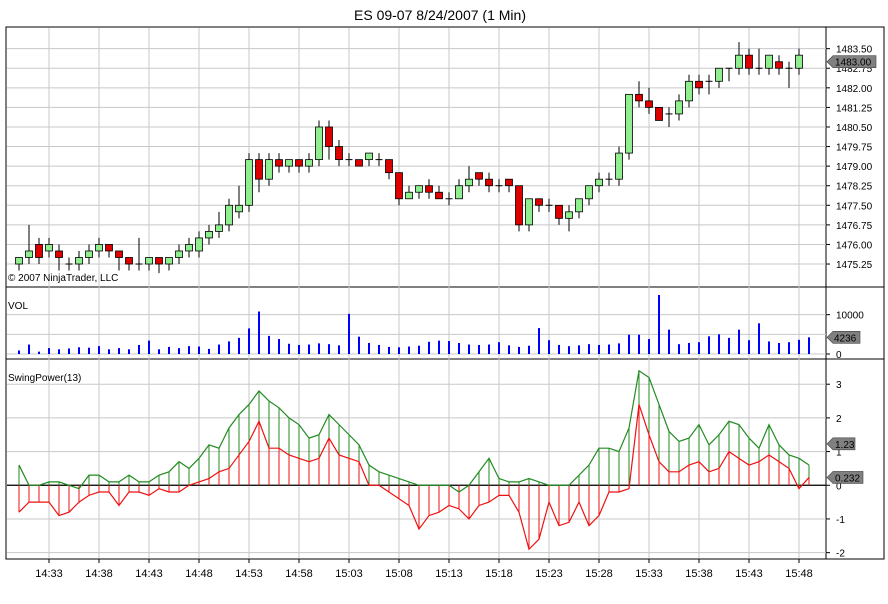  I want to click on x-tick-label: 15:38, so click(699, 574).